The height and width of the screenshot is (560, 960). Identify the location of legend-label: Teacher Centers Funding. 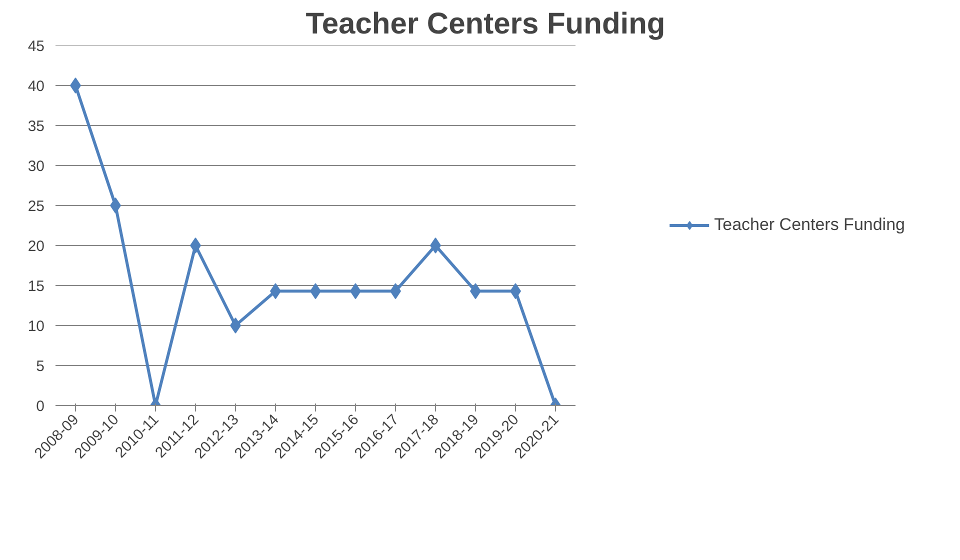
(809, 225).